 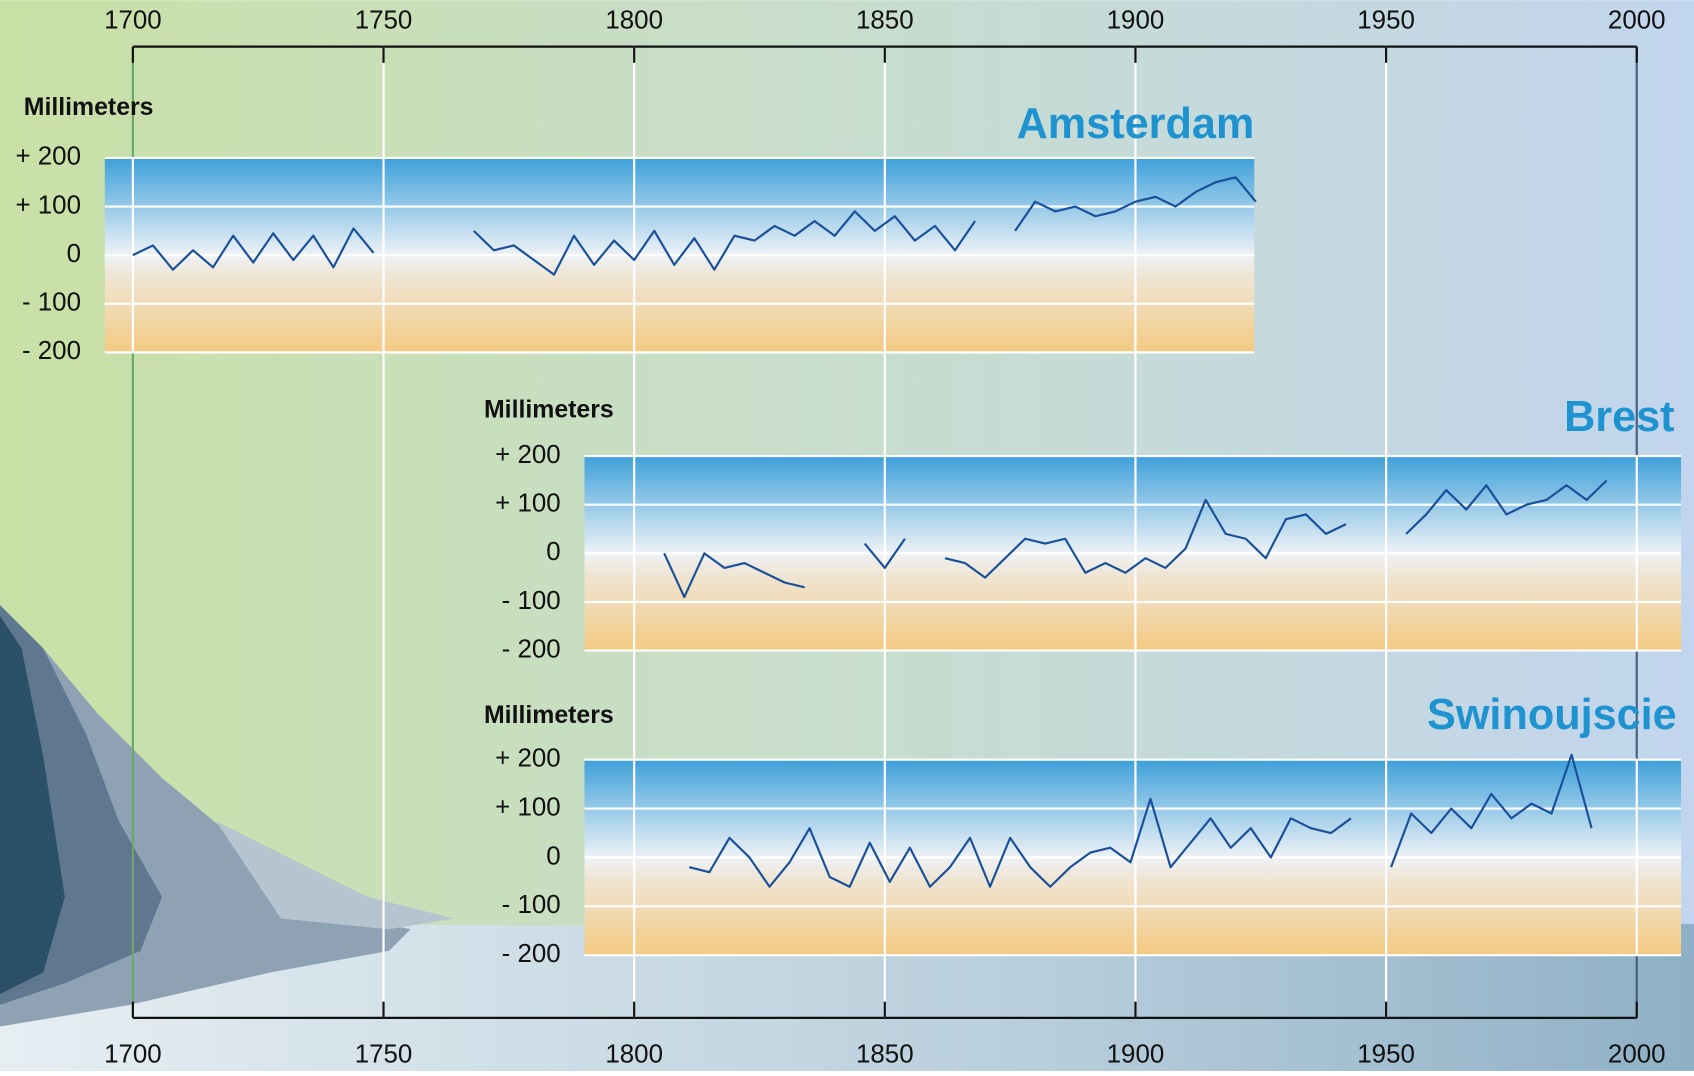 What do you see at coordinates (847, 997) in the screenshot?
I see `sea` at bounding box center [847, 997].